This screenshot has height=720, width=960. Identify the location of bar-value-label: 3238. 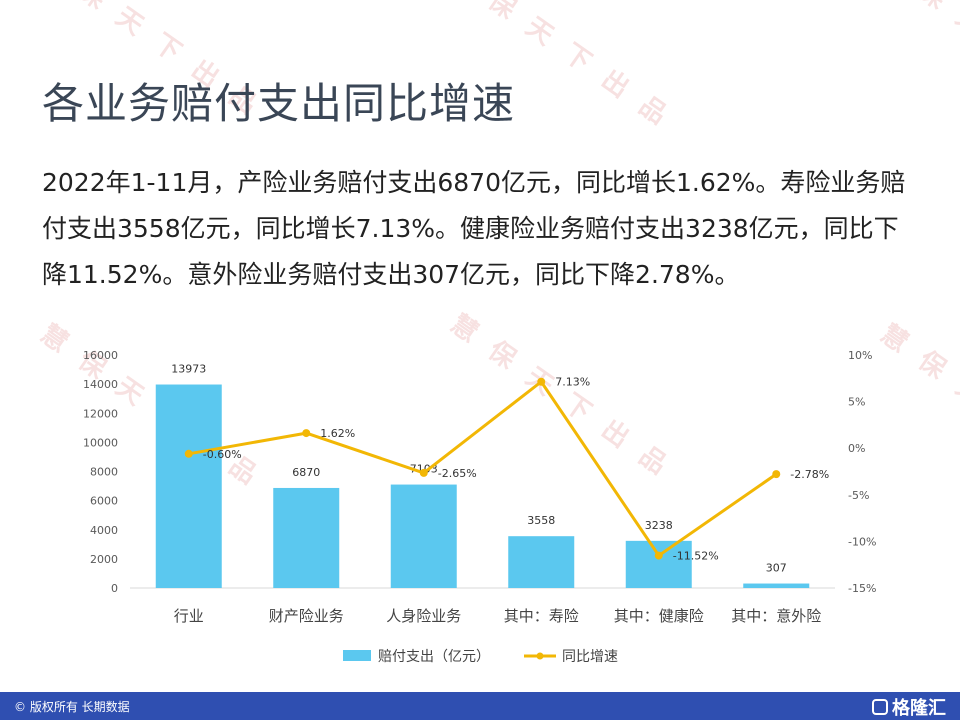
(659, 525).